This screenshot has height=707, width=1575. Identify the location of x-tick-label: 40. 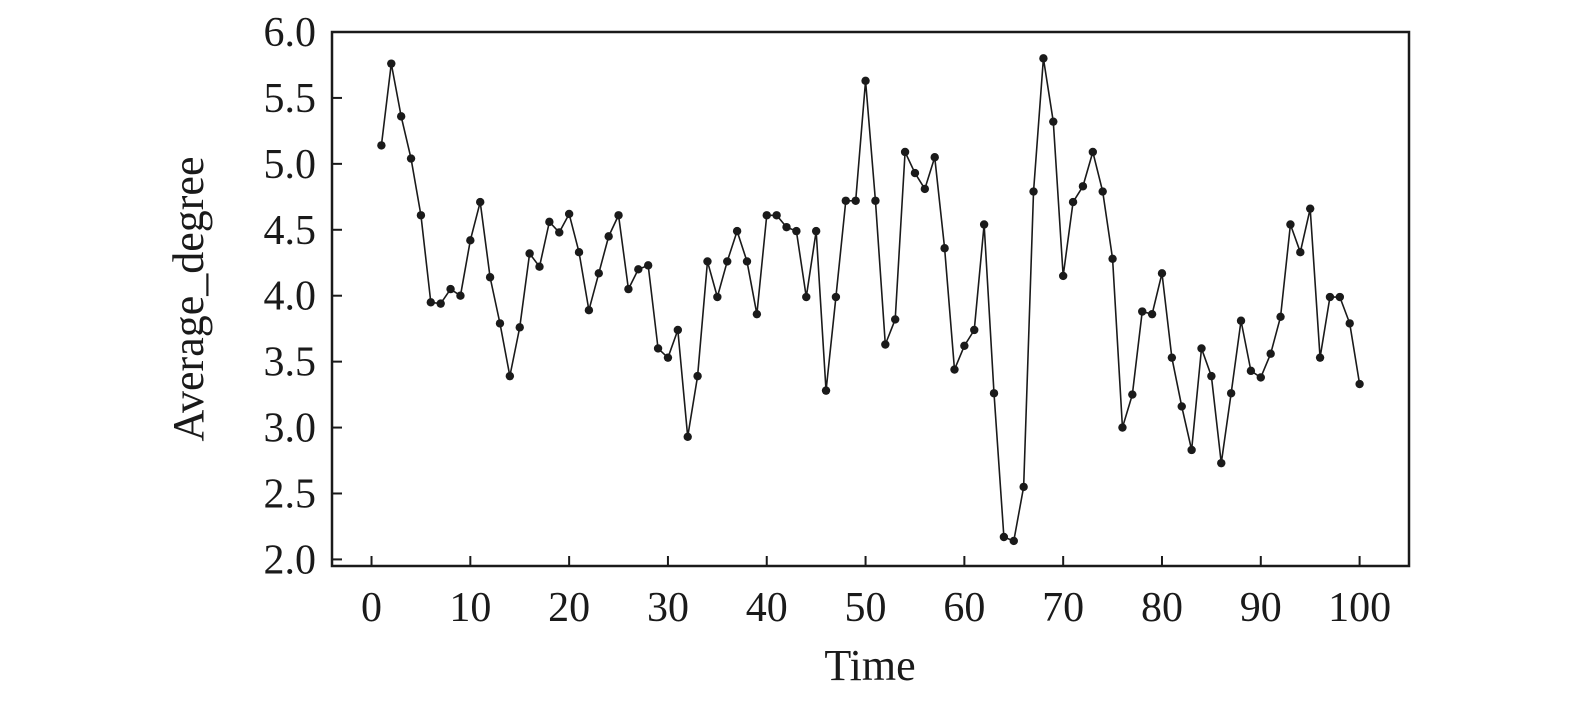
(767, 608).